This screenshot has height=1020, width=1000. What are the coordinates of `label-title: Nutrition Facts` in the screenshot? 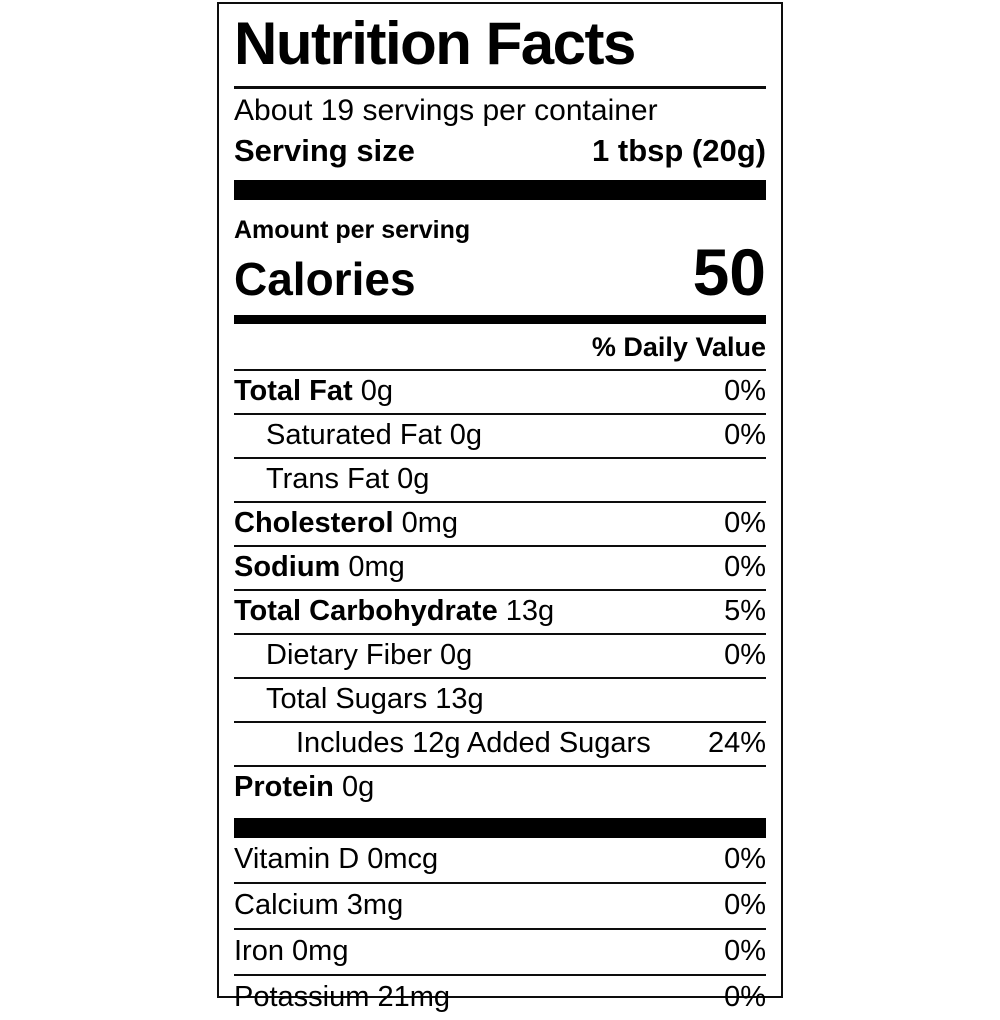 It's located at (435, 43).